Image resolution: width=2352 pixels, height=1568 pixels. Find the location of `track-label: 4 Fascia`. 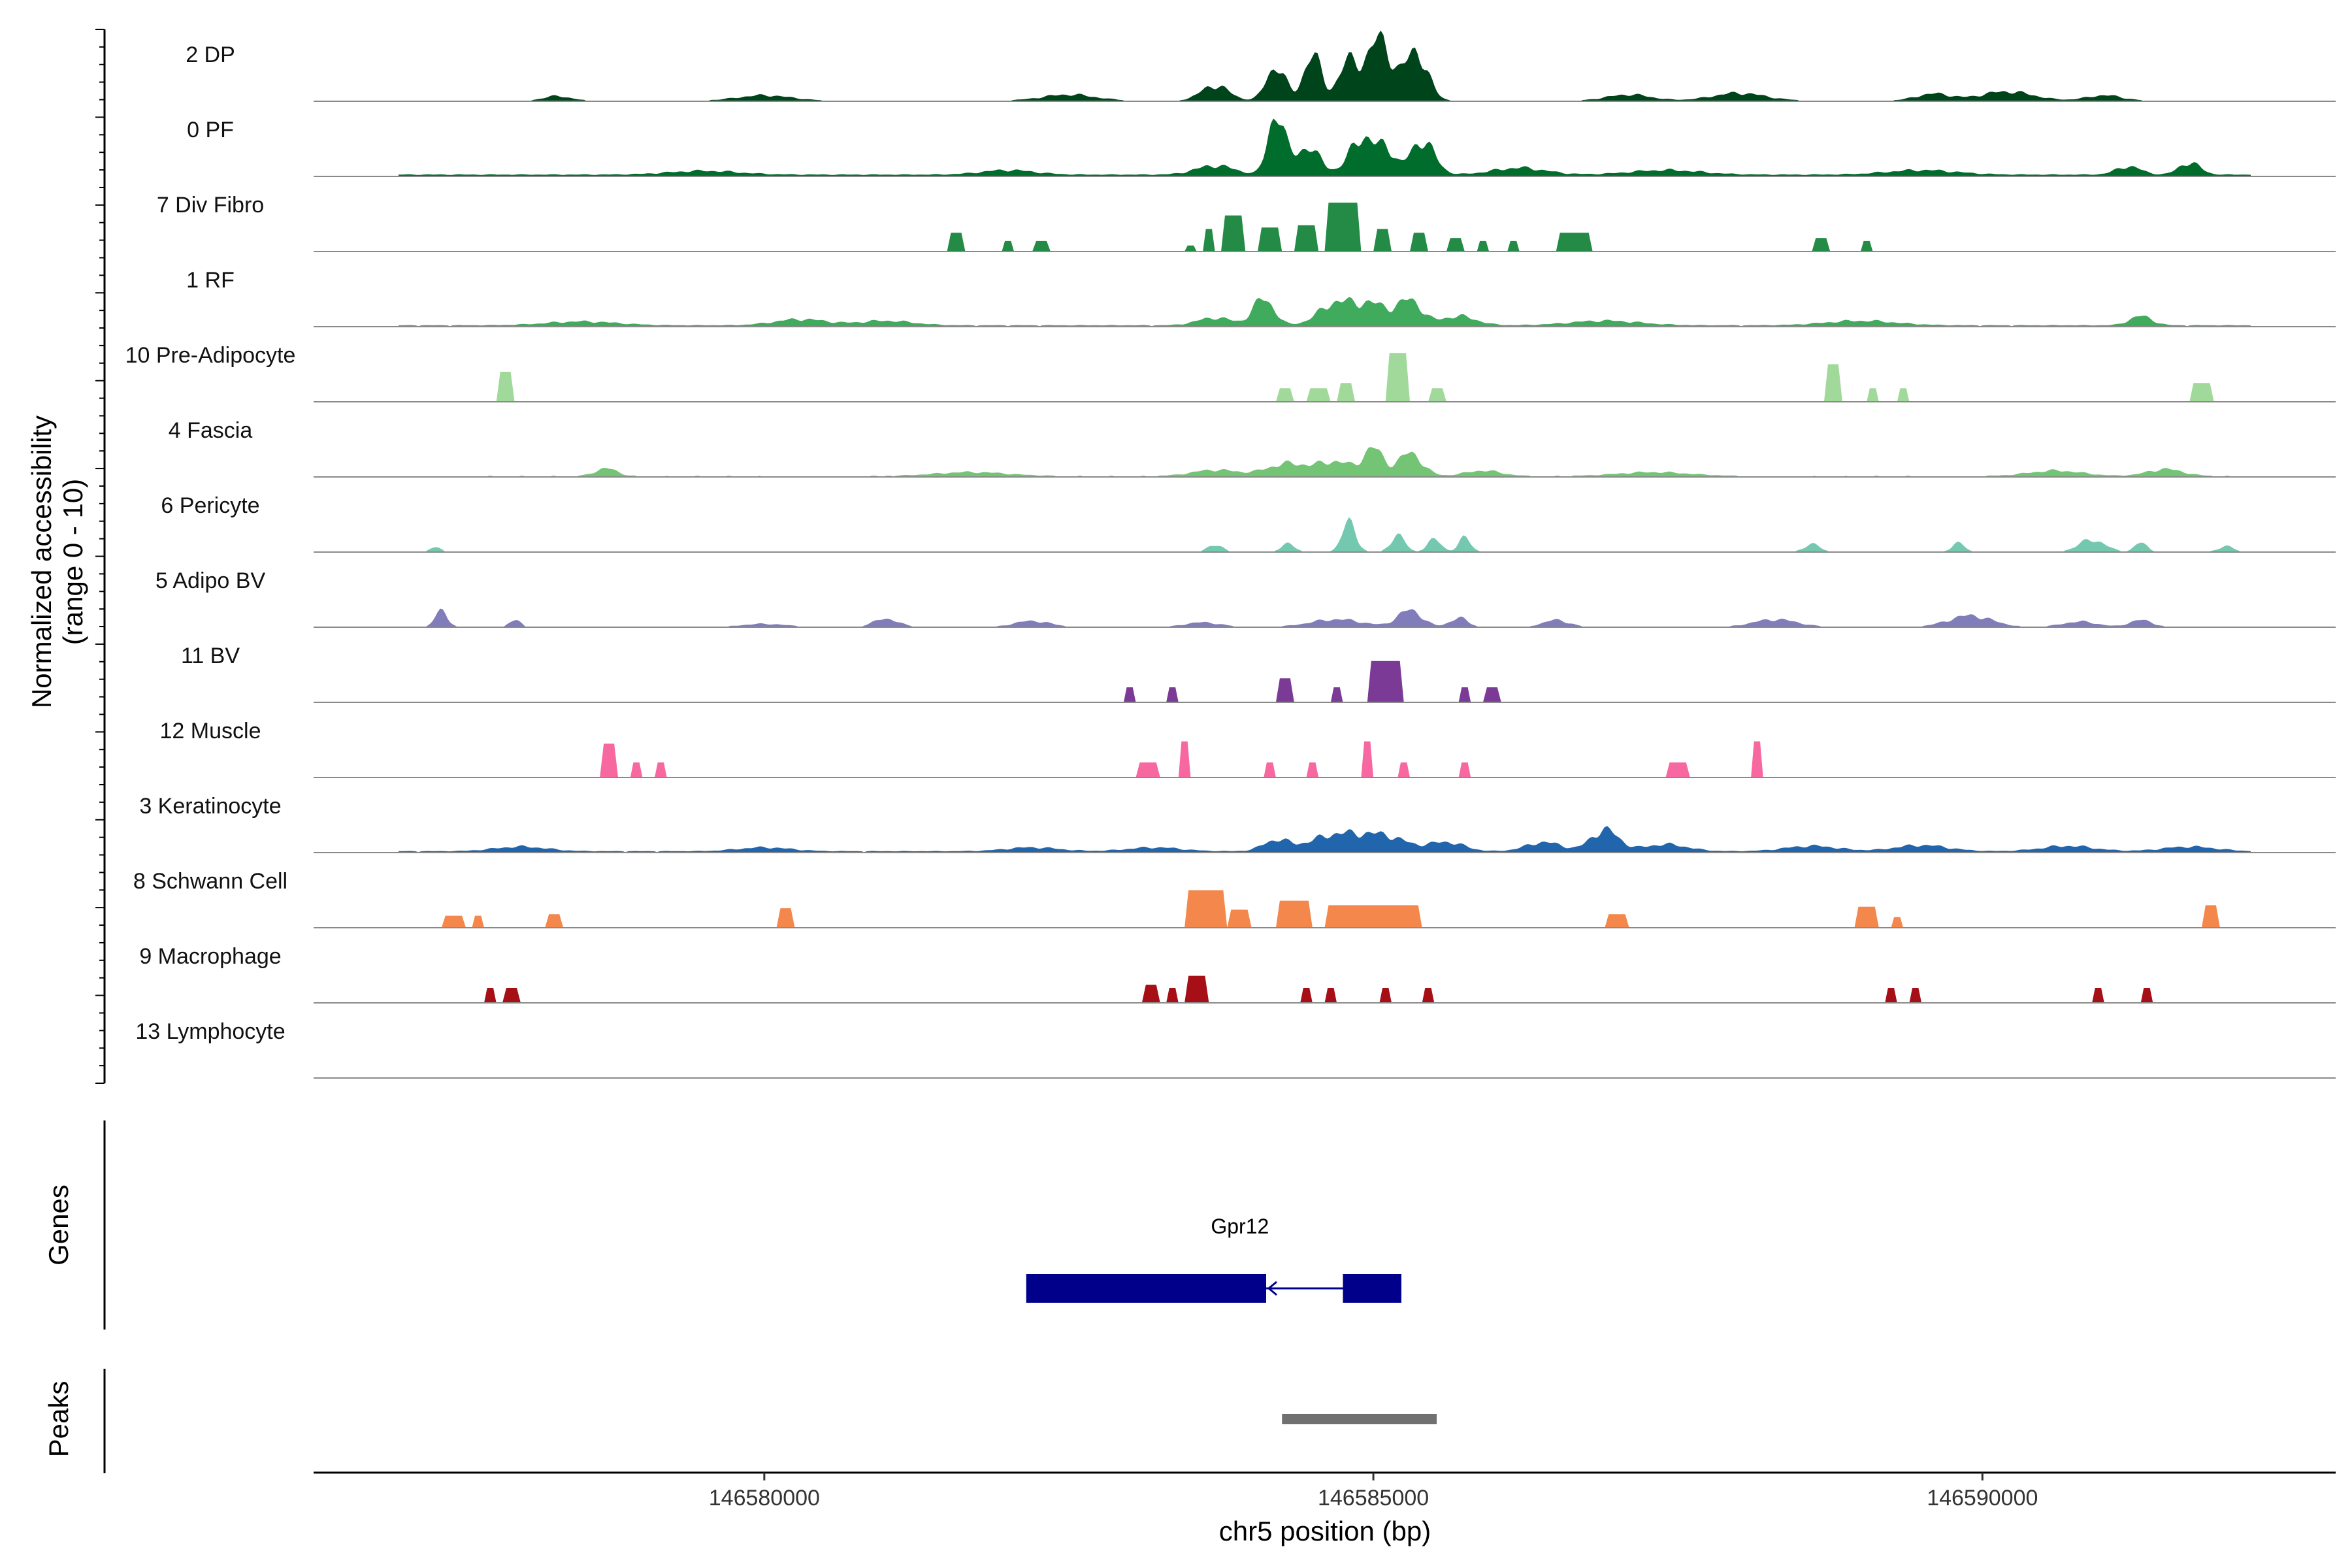

track-label: 4 Fascia is located at coordinates (211, 430).